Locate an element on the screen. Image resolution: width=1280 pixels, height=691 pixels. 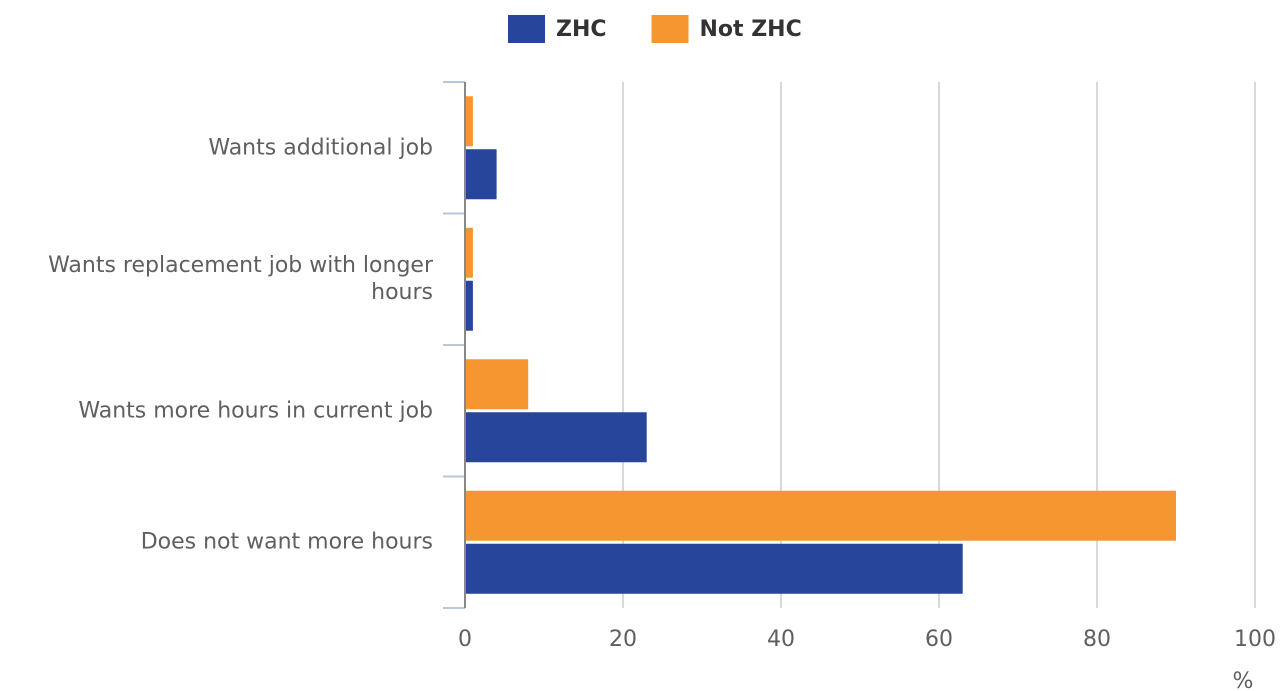
y-tick-label: Wants additional job is located at coordinates (320, 148).